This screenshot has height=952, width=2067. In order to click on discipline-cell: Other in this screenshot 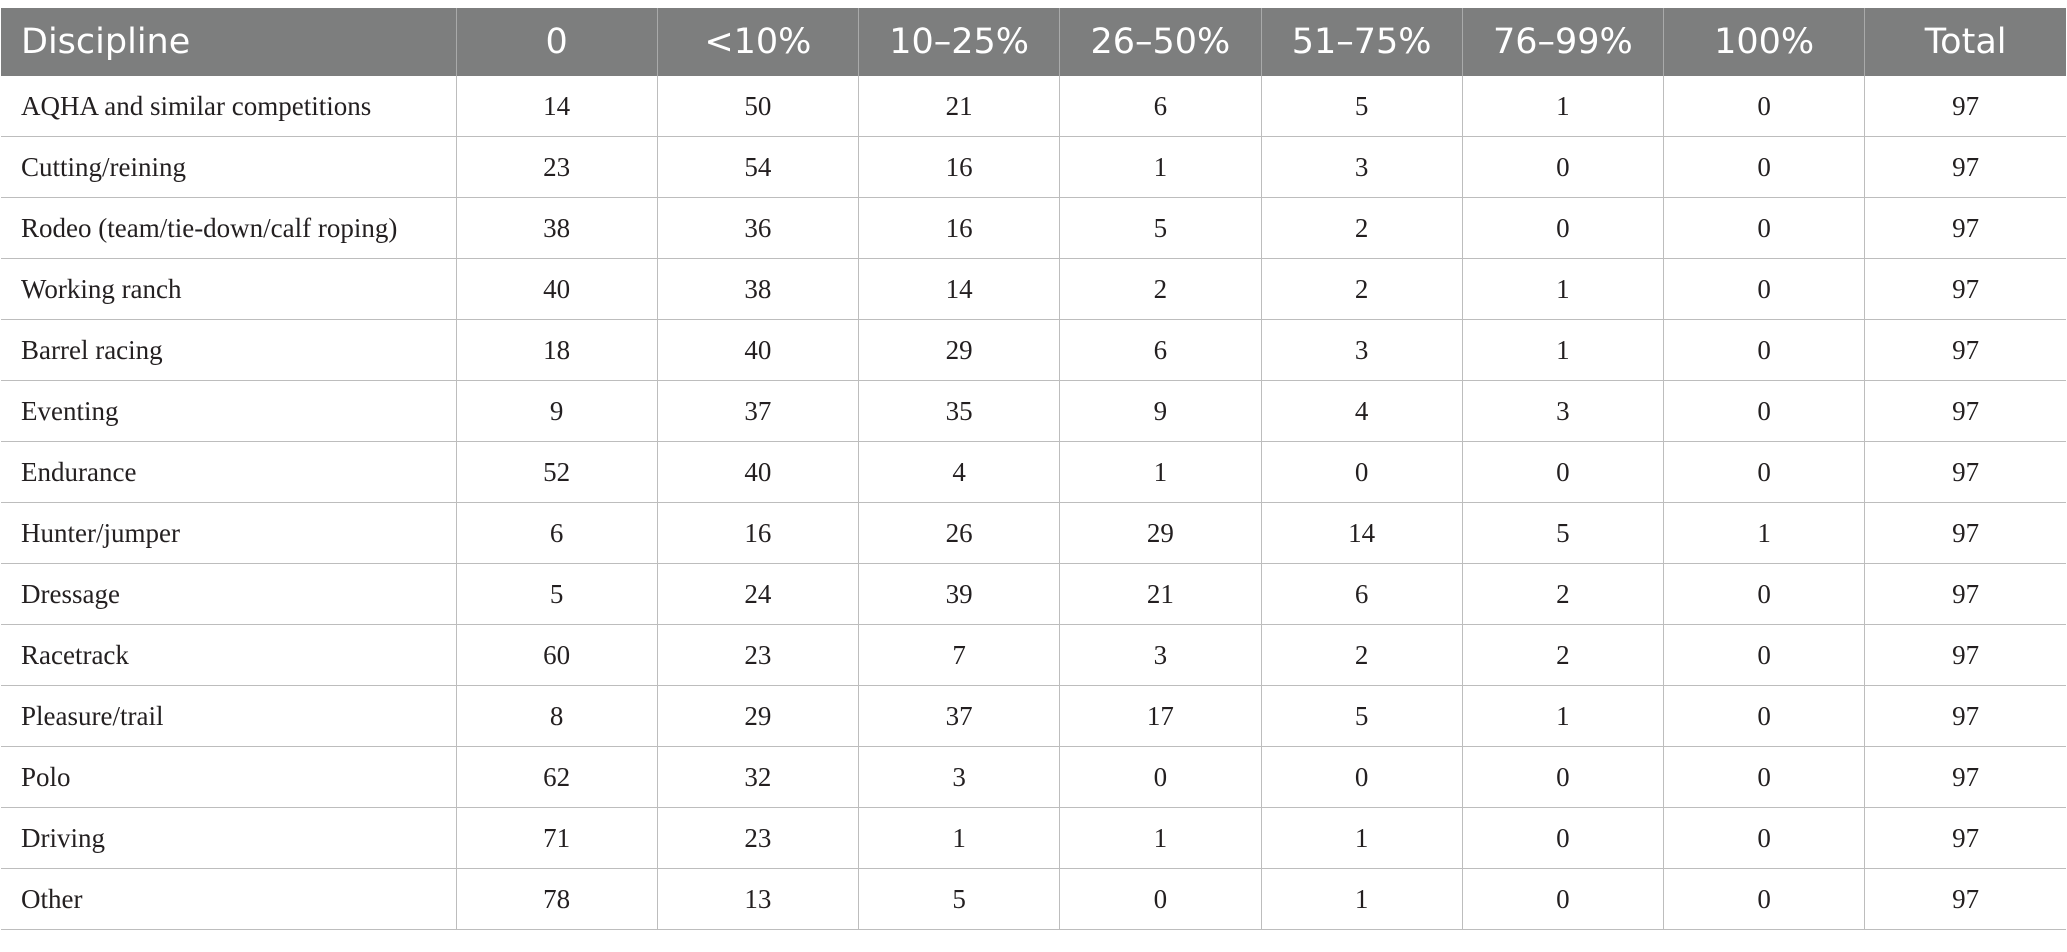, I will do `click(229, 899)`.